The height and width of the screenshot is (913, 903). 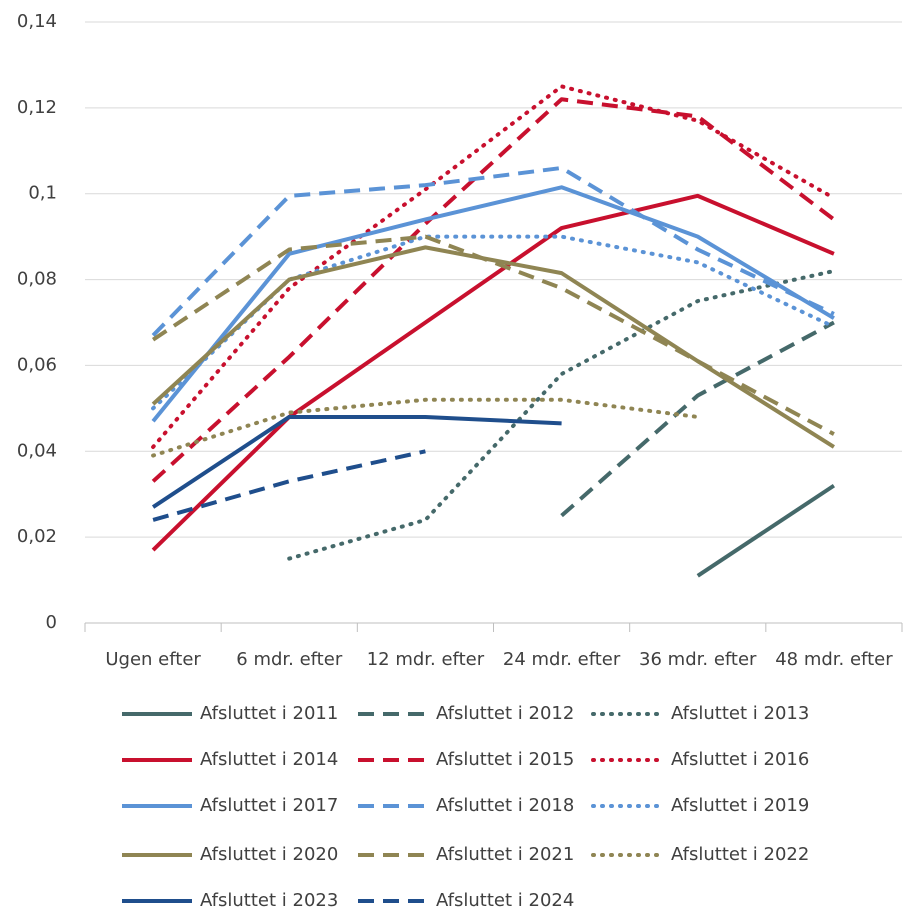 What do you see at coordinates (269, 854) in the screenshot?
I see `legend-label: Afsluttet i 2020` at bounding box center [269, 854].